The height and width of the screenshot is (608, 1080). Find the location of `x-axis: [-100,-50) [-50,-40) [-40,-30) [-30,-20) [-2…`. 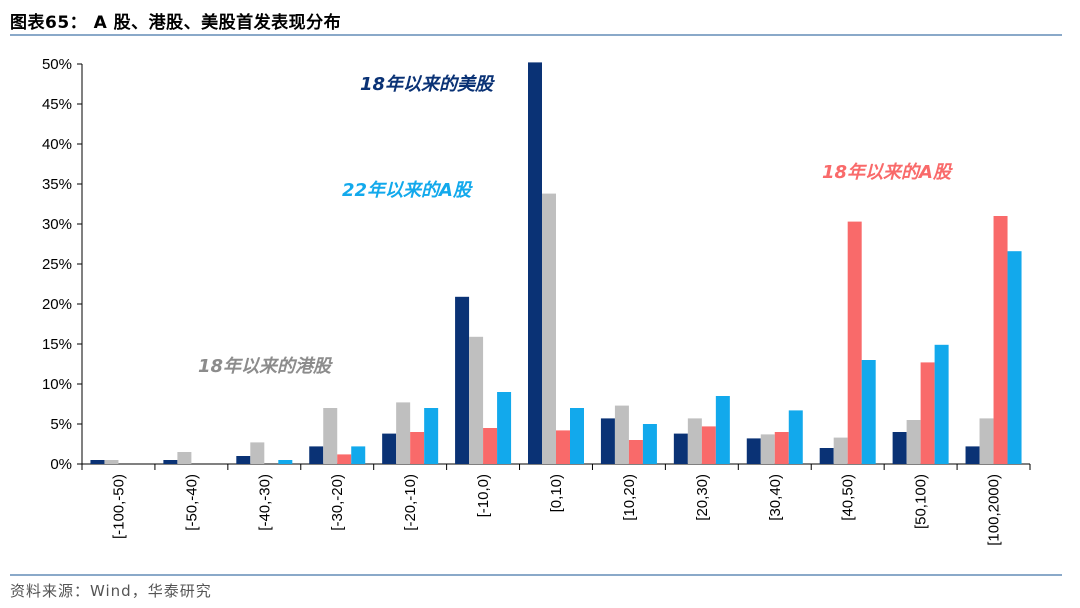

x-axis: [-100,-50) [-50,-40) [-40,-30) [-30,-20) [-2… is located at coordinates (556, 504).